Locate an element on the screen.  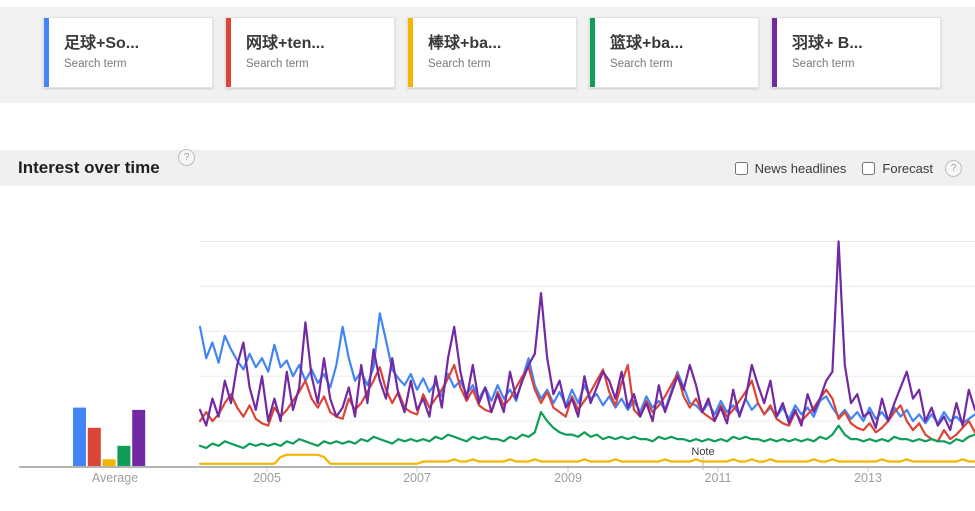
x-axis-year-label: 2013 is located at coordinates (868, 478).